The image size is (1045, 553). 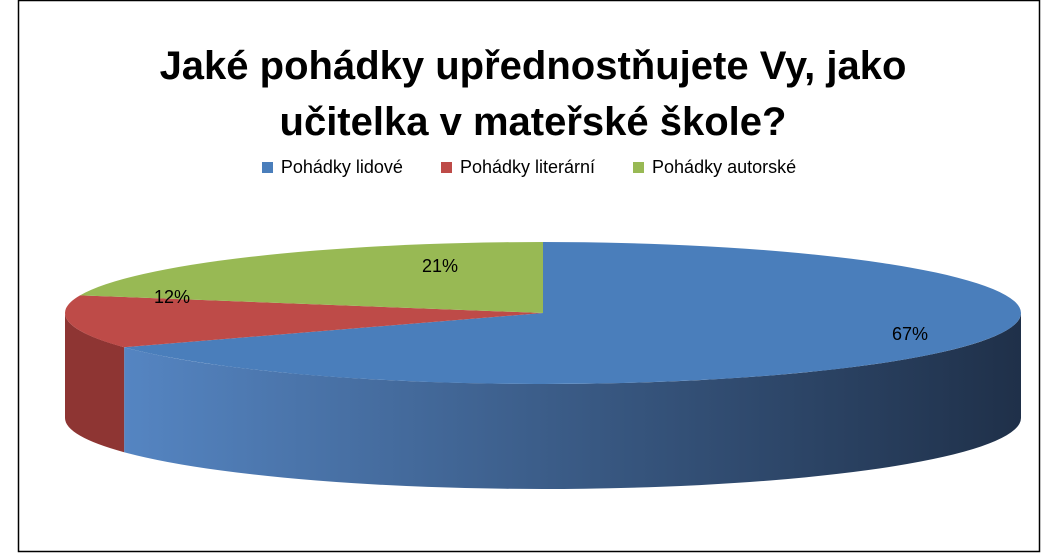 I want to click on legend-label: Pohádky lidové, so click(x=341, y=167).